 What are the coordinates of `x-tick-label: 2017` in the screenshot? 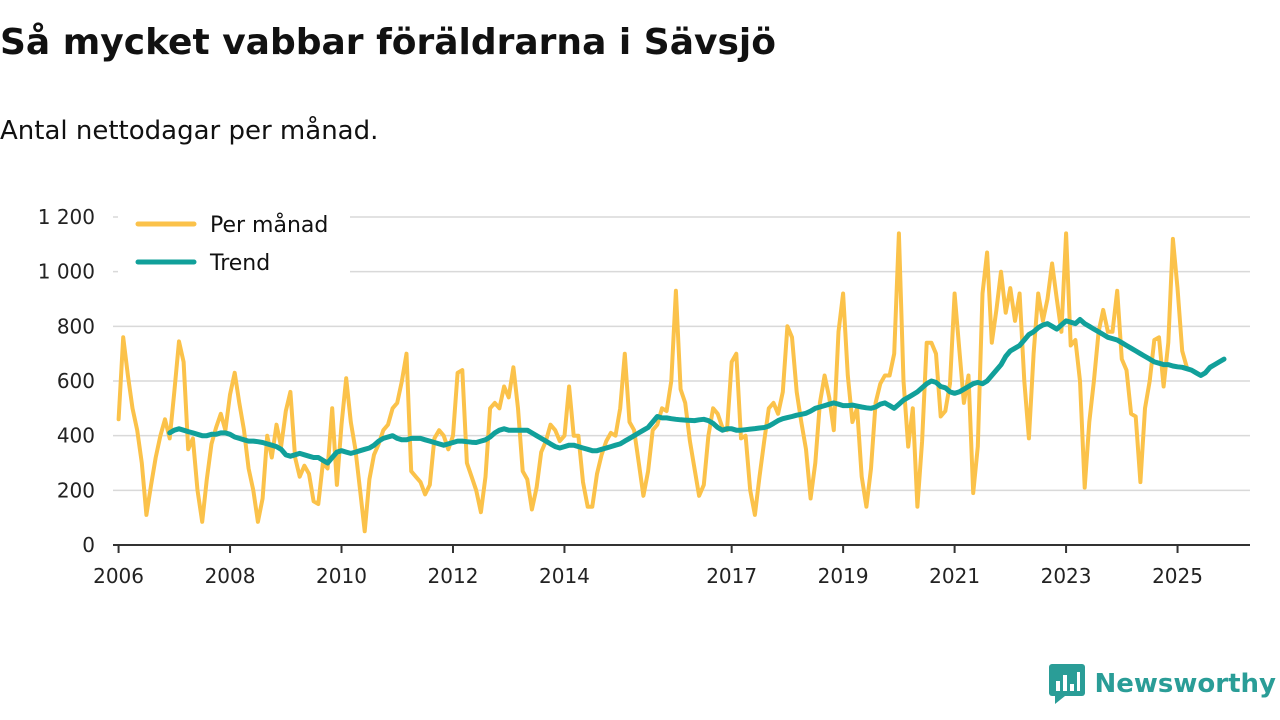 It's located at (731, 576).